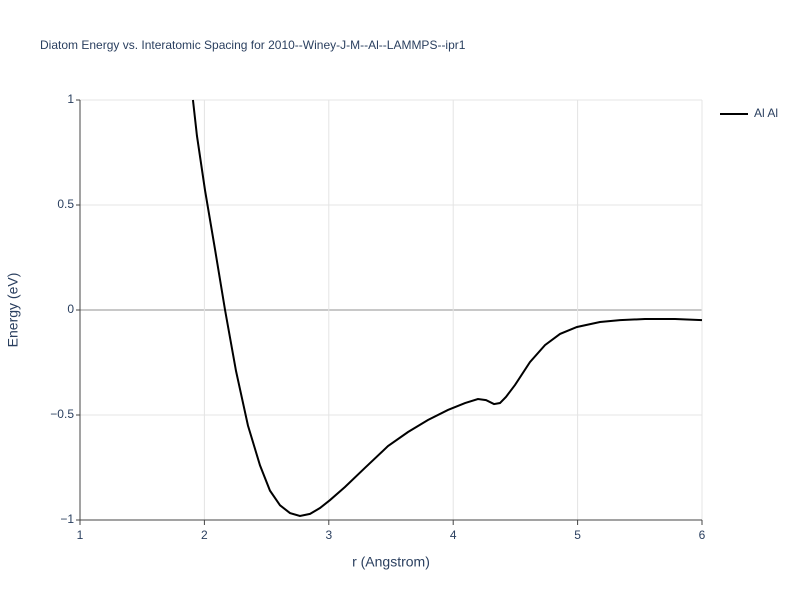 Image resolution: width=800 pixels, height=605 pixels. I want to click on y-axis-label: Energy (eV), so click(13, 310).